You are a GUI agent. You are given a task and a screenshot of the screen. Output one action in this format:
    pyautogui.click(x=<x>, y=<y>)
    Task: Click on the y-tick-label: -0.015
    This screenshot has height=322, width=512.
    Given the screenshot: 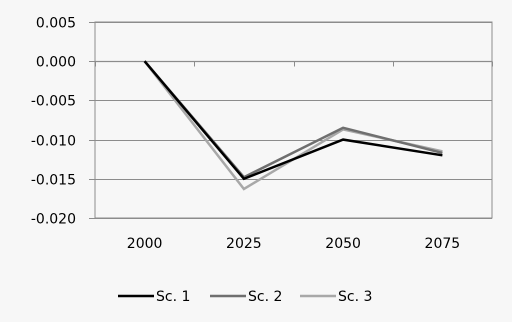 What is the action you would take?
    pyautogui.click(x=53, y=181)
    